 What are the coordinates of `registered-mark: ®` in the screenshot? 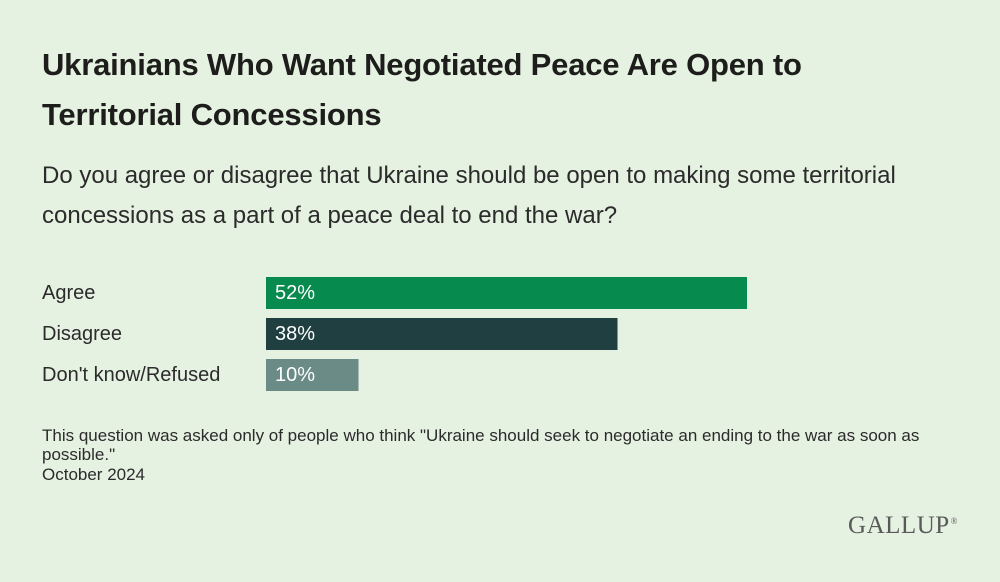 It's located at (954, 520).